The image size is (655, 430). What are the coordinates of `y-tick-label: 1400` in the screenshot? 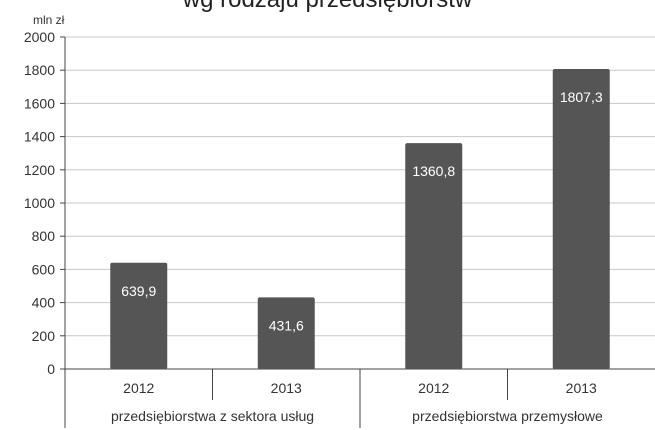 It's located at (39, 137).